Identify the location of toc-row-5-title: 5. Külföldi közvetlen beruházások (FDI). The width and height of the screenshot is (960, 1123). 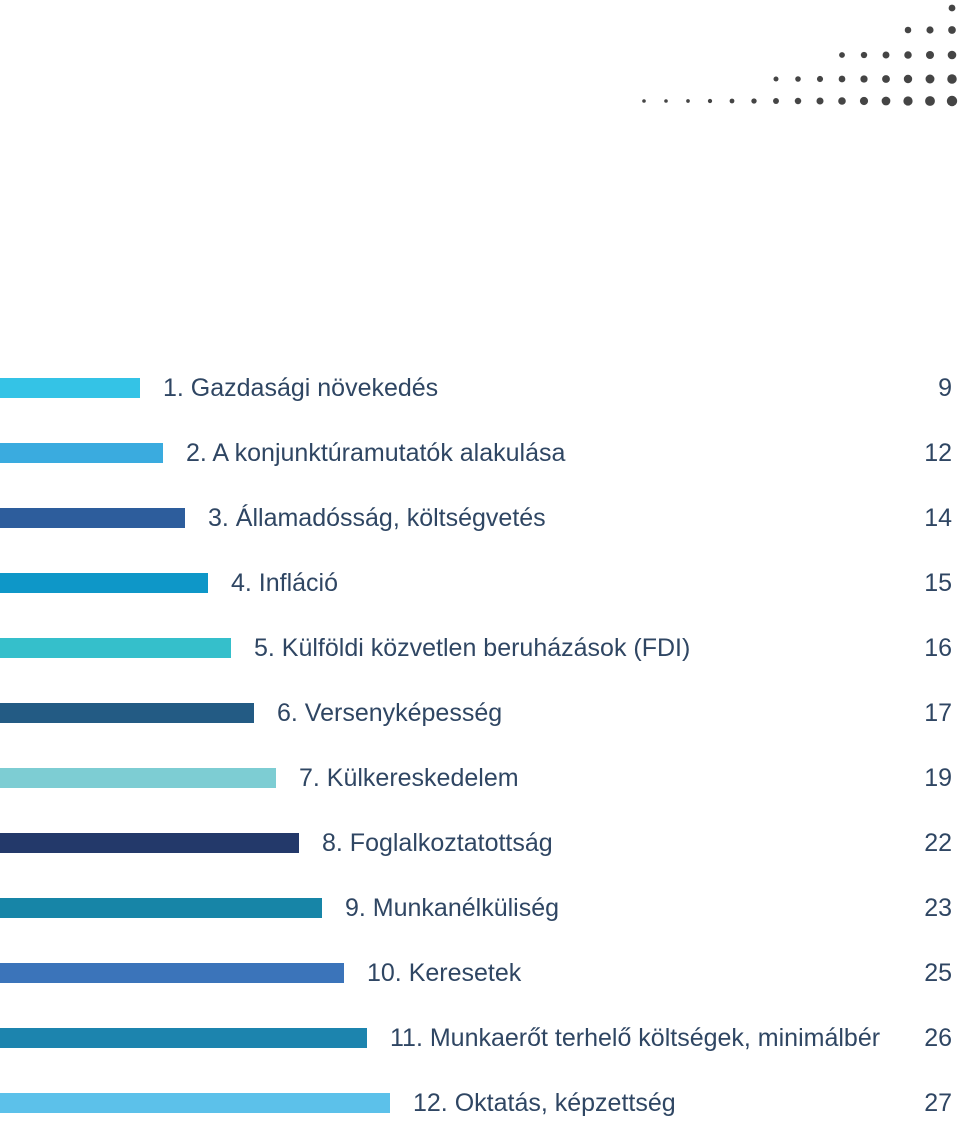
(472, 648).